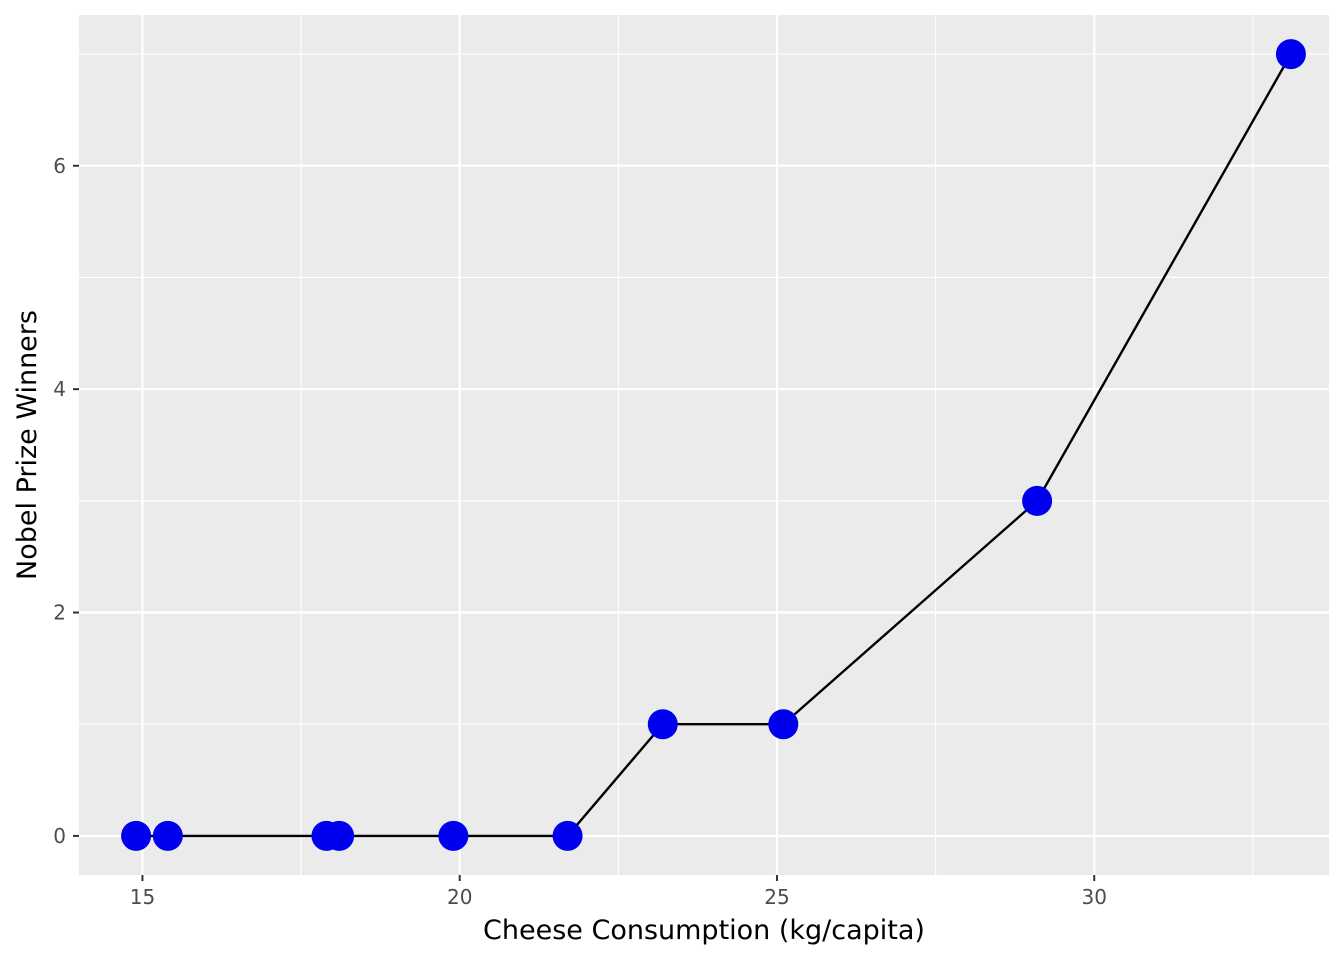 The height and width of the screenshot is (960, 1344). Describe the element at coordinates (59, 613) in the screenshot. I see `y-tick-label: 2` at that location.